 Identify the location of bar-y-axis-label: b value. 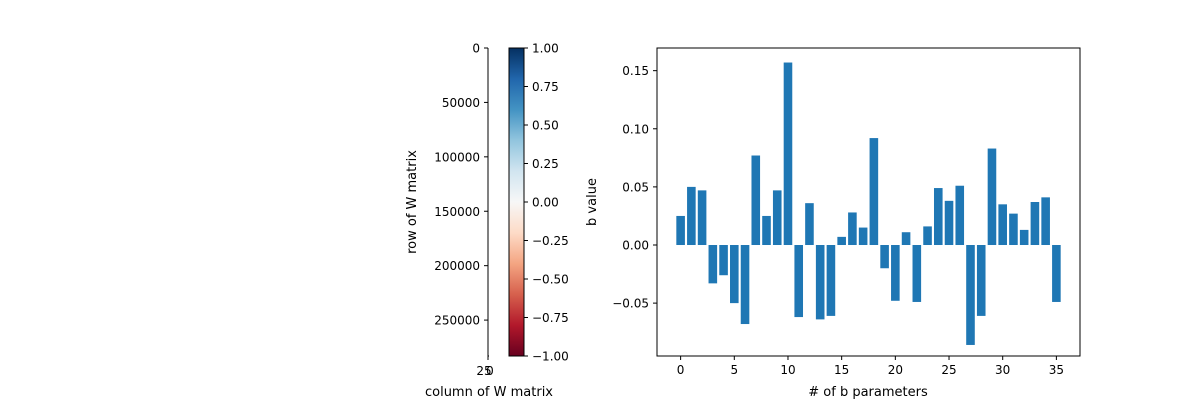
(592, 202).